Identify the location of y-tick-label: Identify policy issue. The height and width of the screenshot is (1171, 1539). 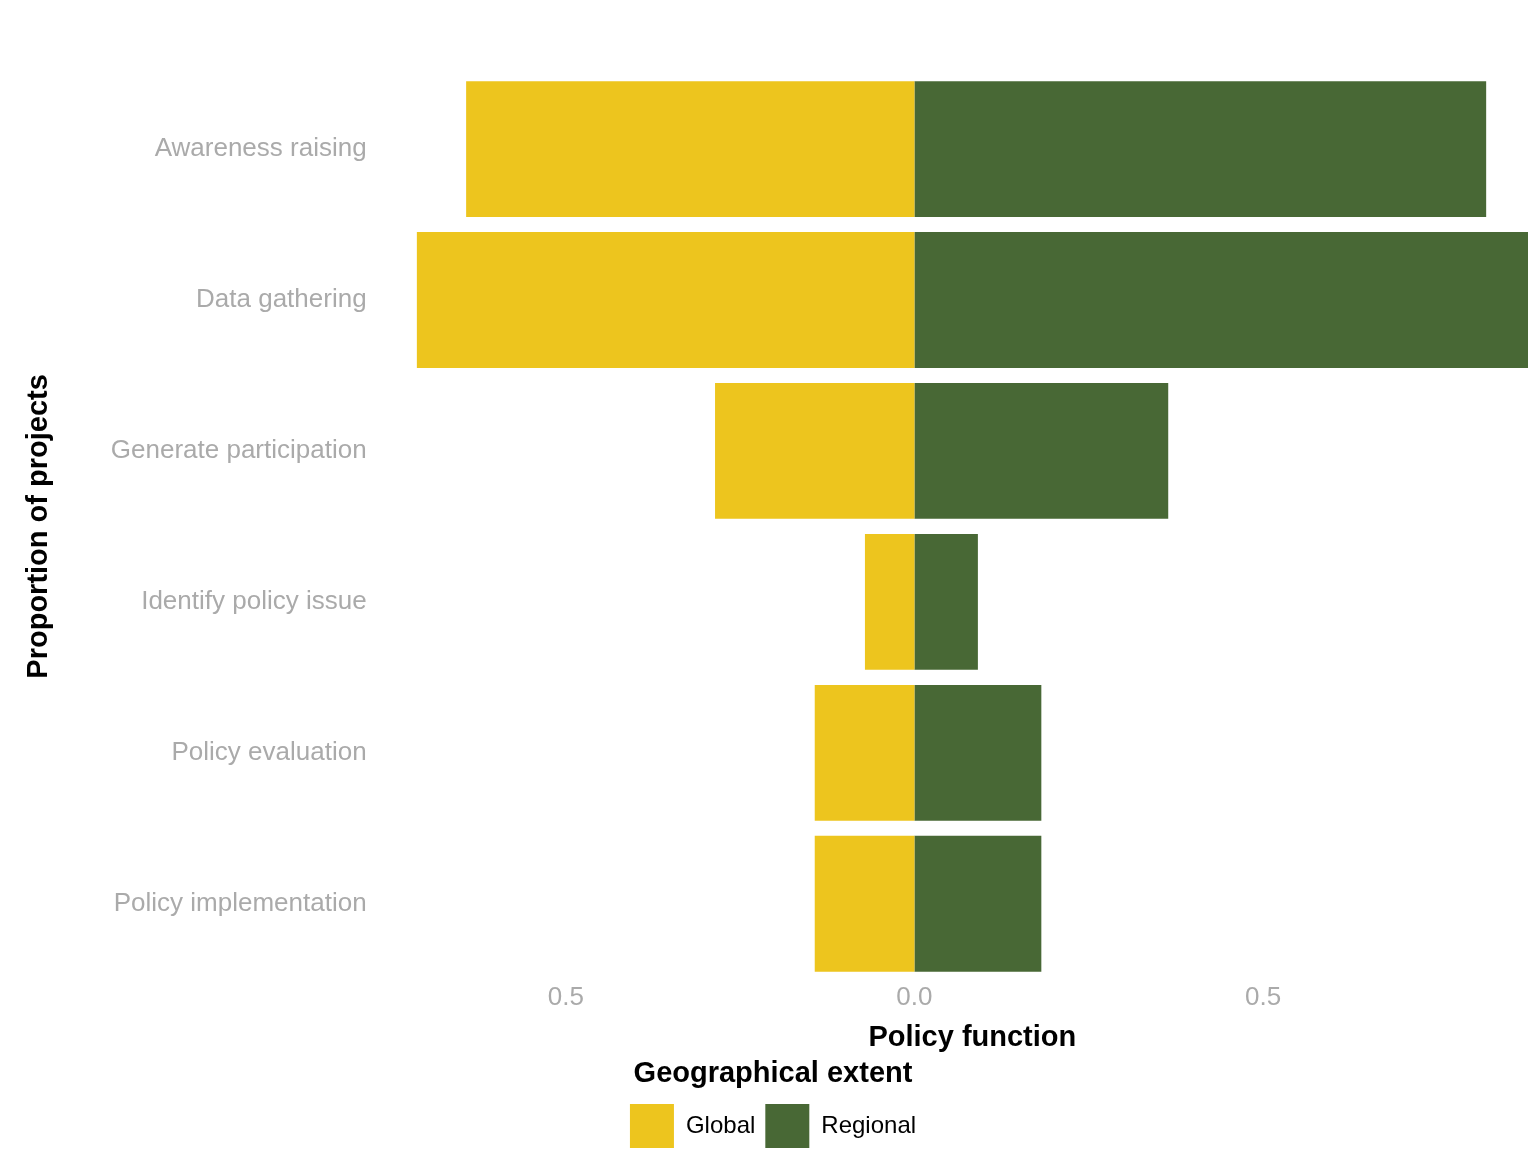
(254, 600).